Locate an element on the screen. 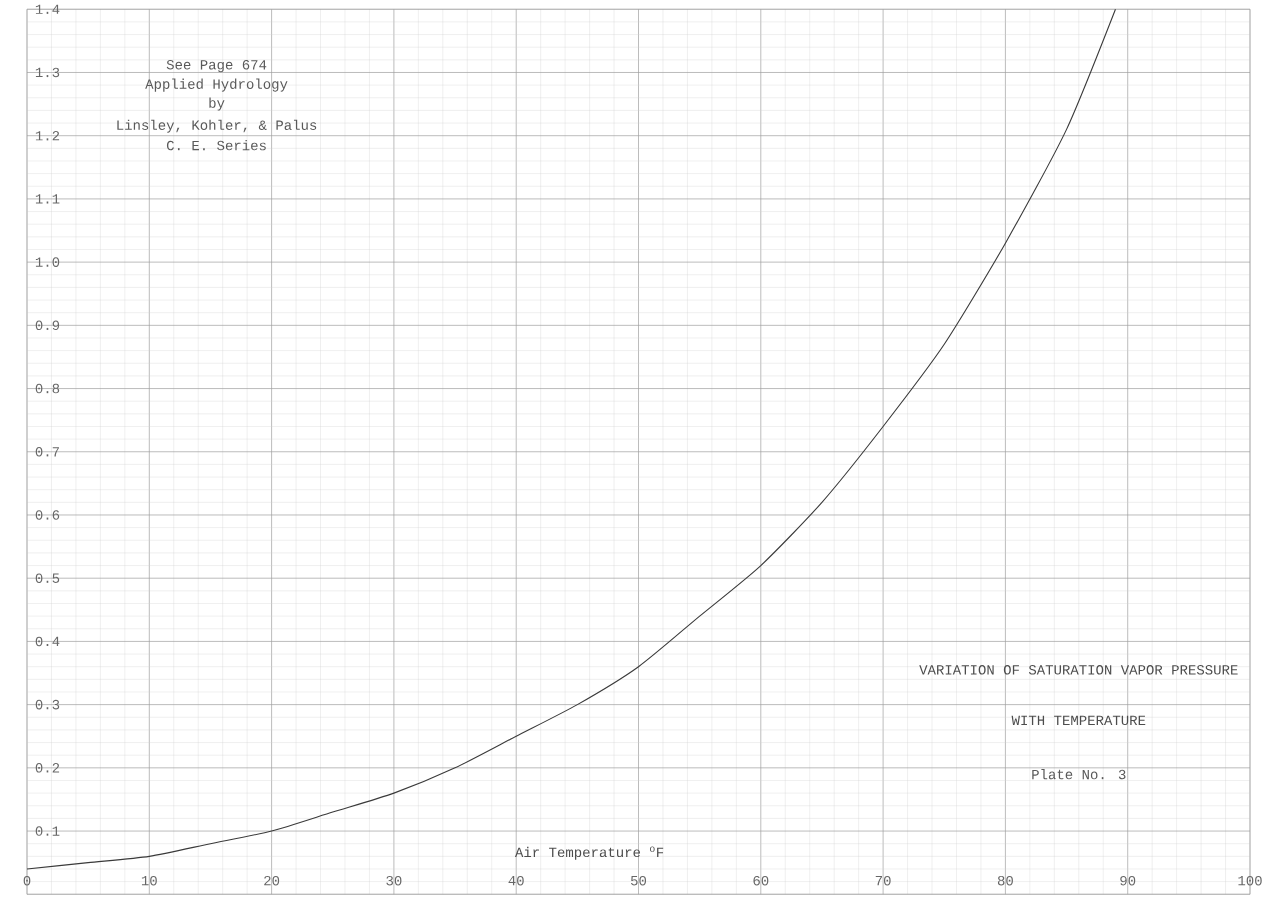  x-tick-label: 0 is located at coordinates (27, 880).